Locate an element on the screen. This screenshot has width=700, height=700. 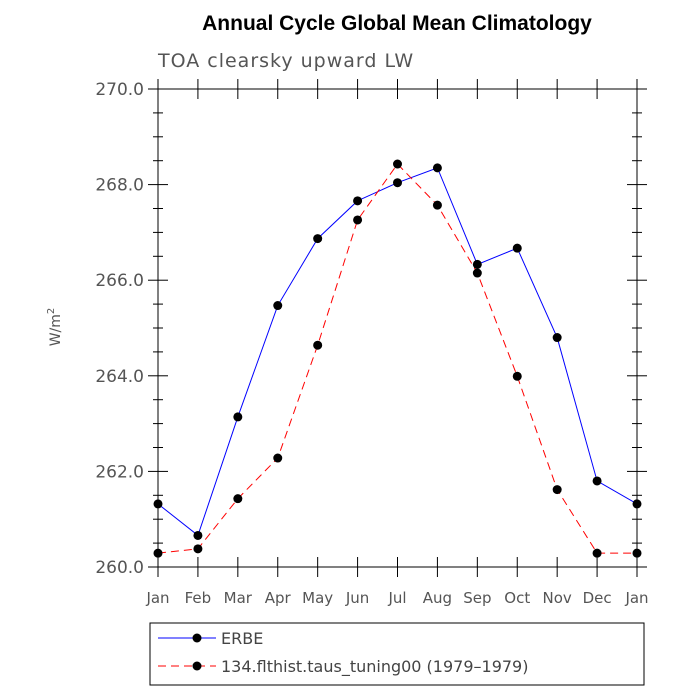
chart-title: Annual Cycle Global Mean Climatology is located at coordinates (397, 23).